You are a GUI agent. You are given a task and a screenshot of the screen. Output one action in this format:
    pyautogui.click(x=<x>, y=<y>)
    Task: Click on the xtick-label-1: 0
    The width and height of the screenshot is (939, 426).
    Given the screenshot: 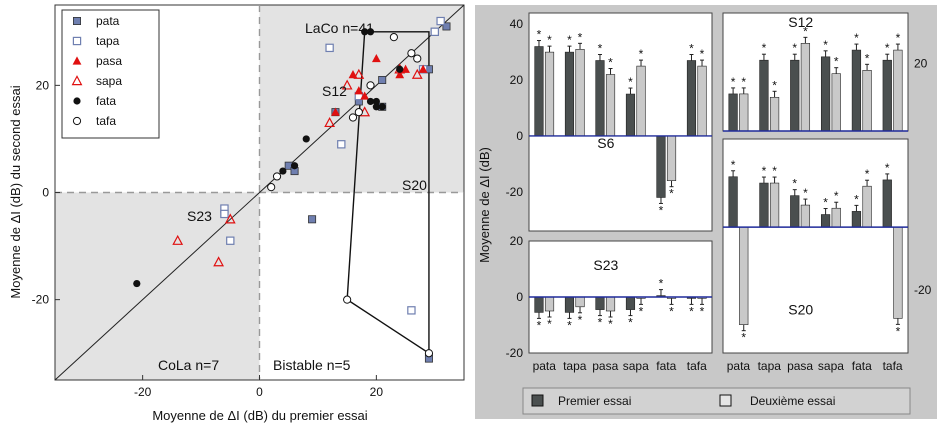 What is the action you would take?
    pyautogui.click(x=259, y=392)
    